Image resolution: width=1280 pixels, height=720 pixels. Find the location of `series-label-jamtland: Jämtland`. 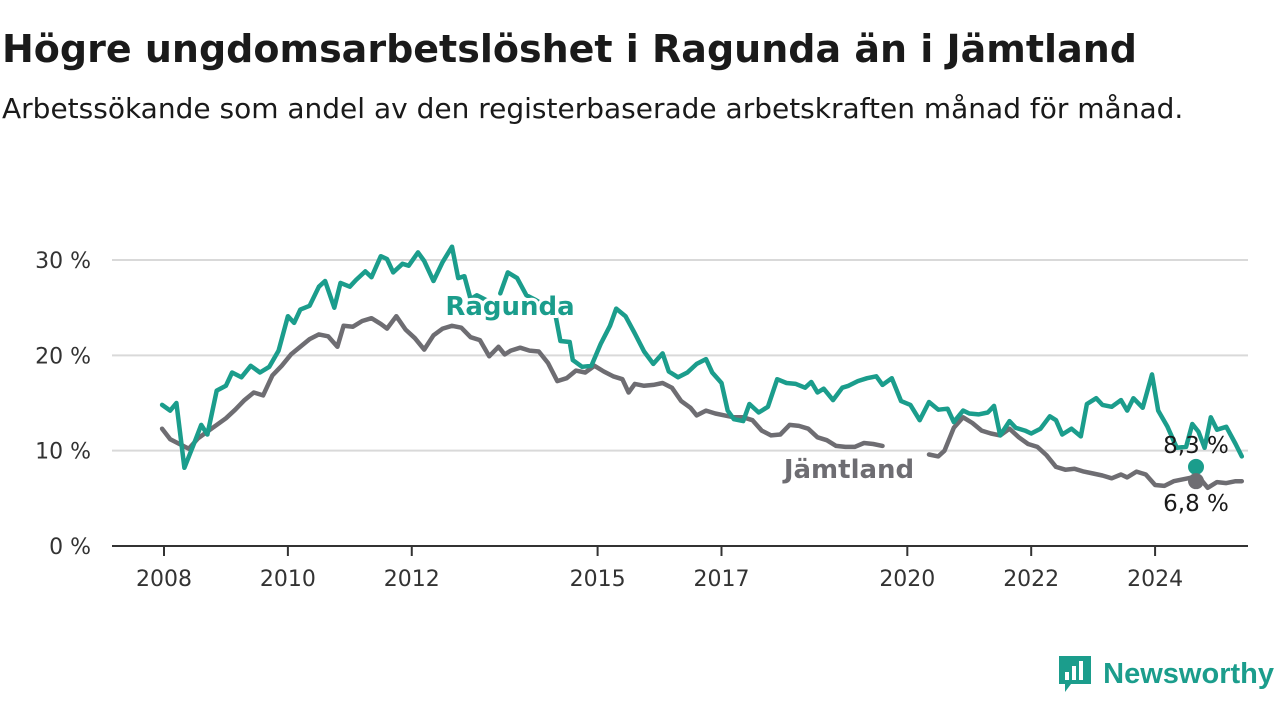

series-label-jamtland: Jämtland is located at coordinates (848, 470).